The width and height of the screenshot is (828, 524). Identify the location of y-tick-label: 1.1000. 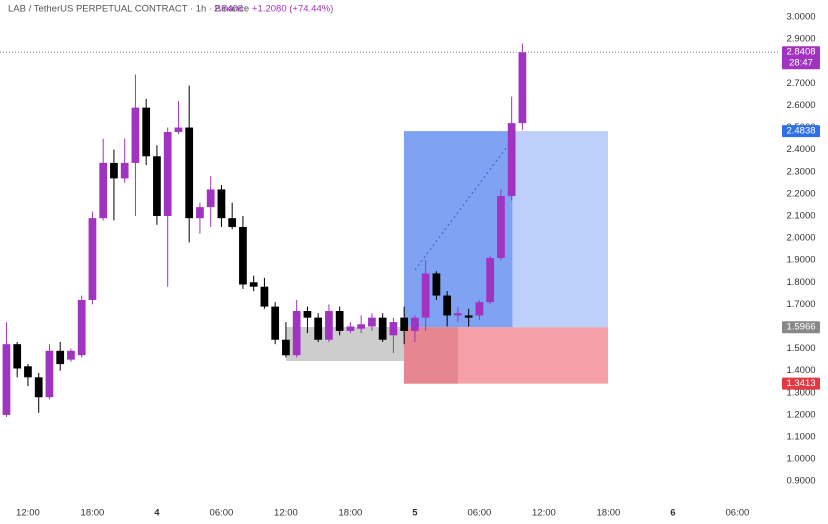
(800, 437).